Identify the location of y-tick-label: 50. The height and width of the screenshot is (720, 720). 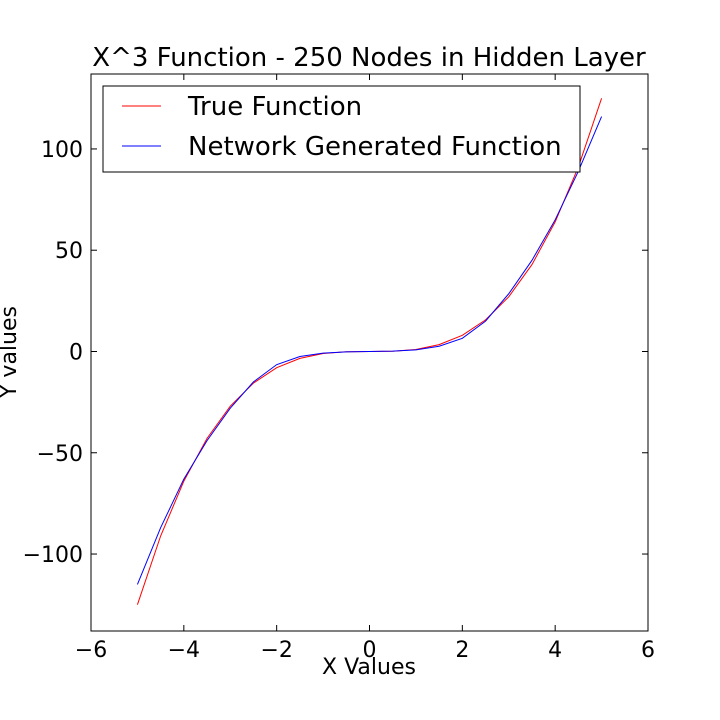
(69, 251).